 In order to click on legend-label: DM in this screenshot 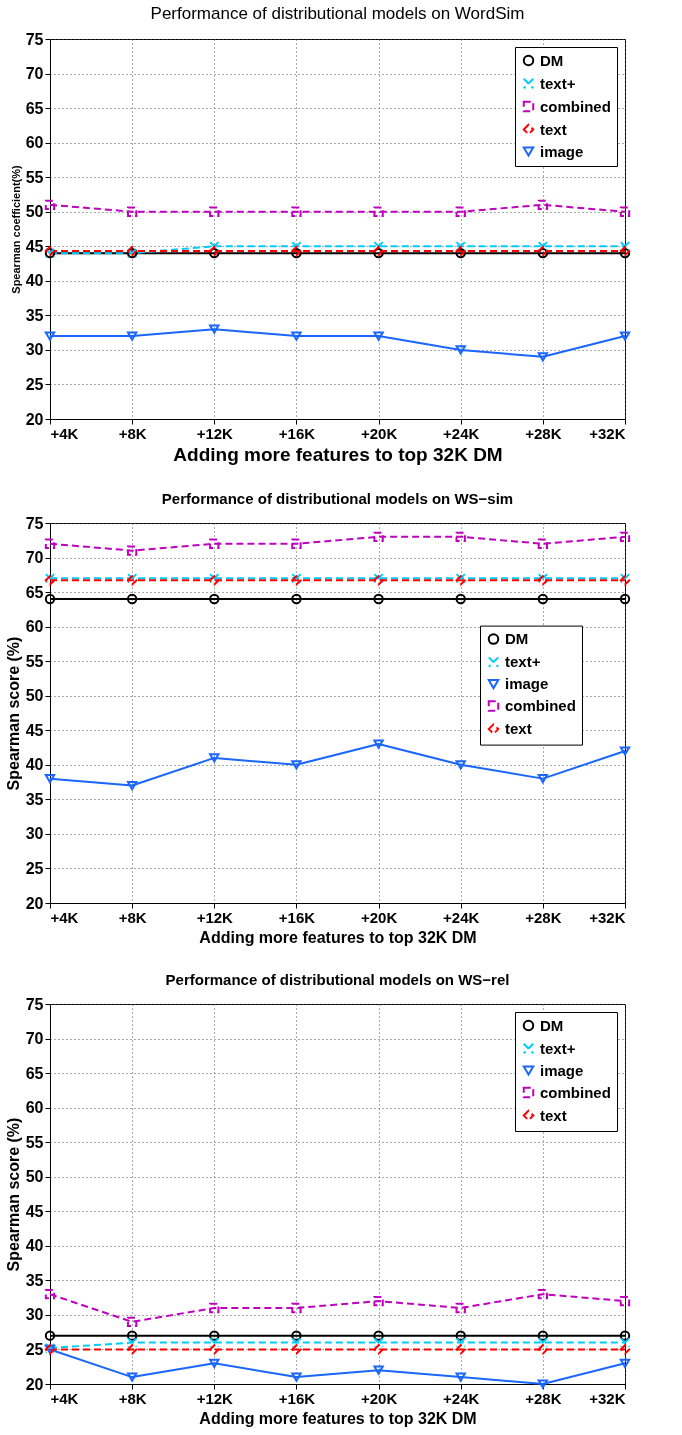, I will do `click(552, 60)`.